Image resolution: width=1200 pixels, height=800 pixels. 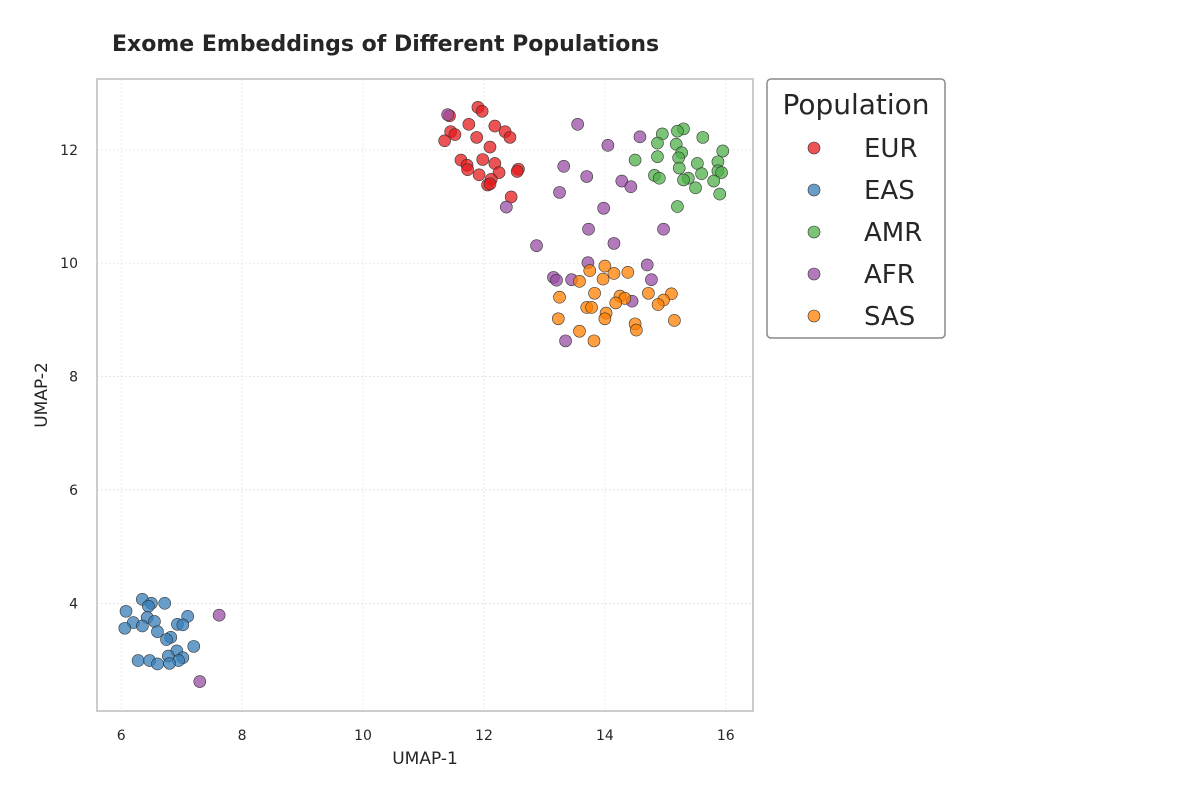 I want to click on legend-title: Population, so click(x=855, y=104).